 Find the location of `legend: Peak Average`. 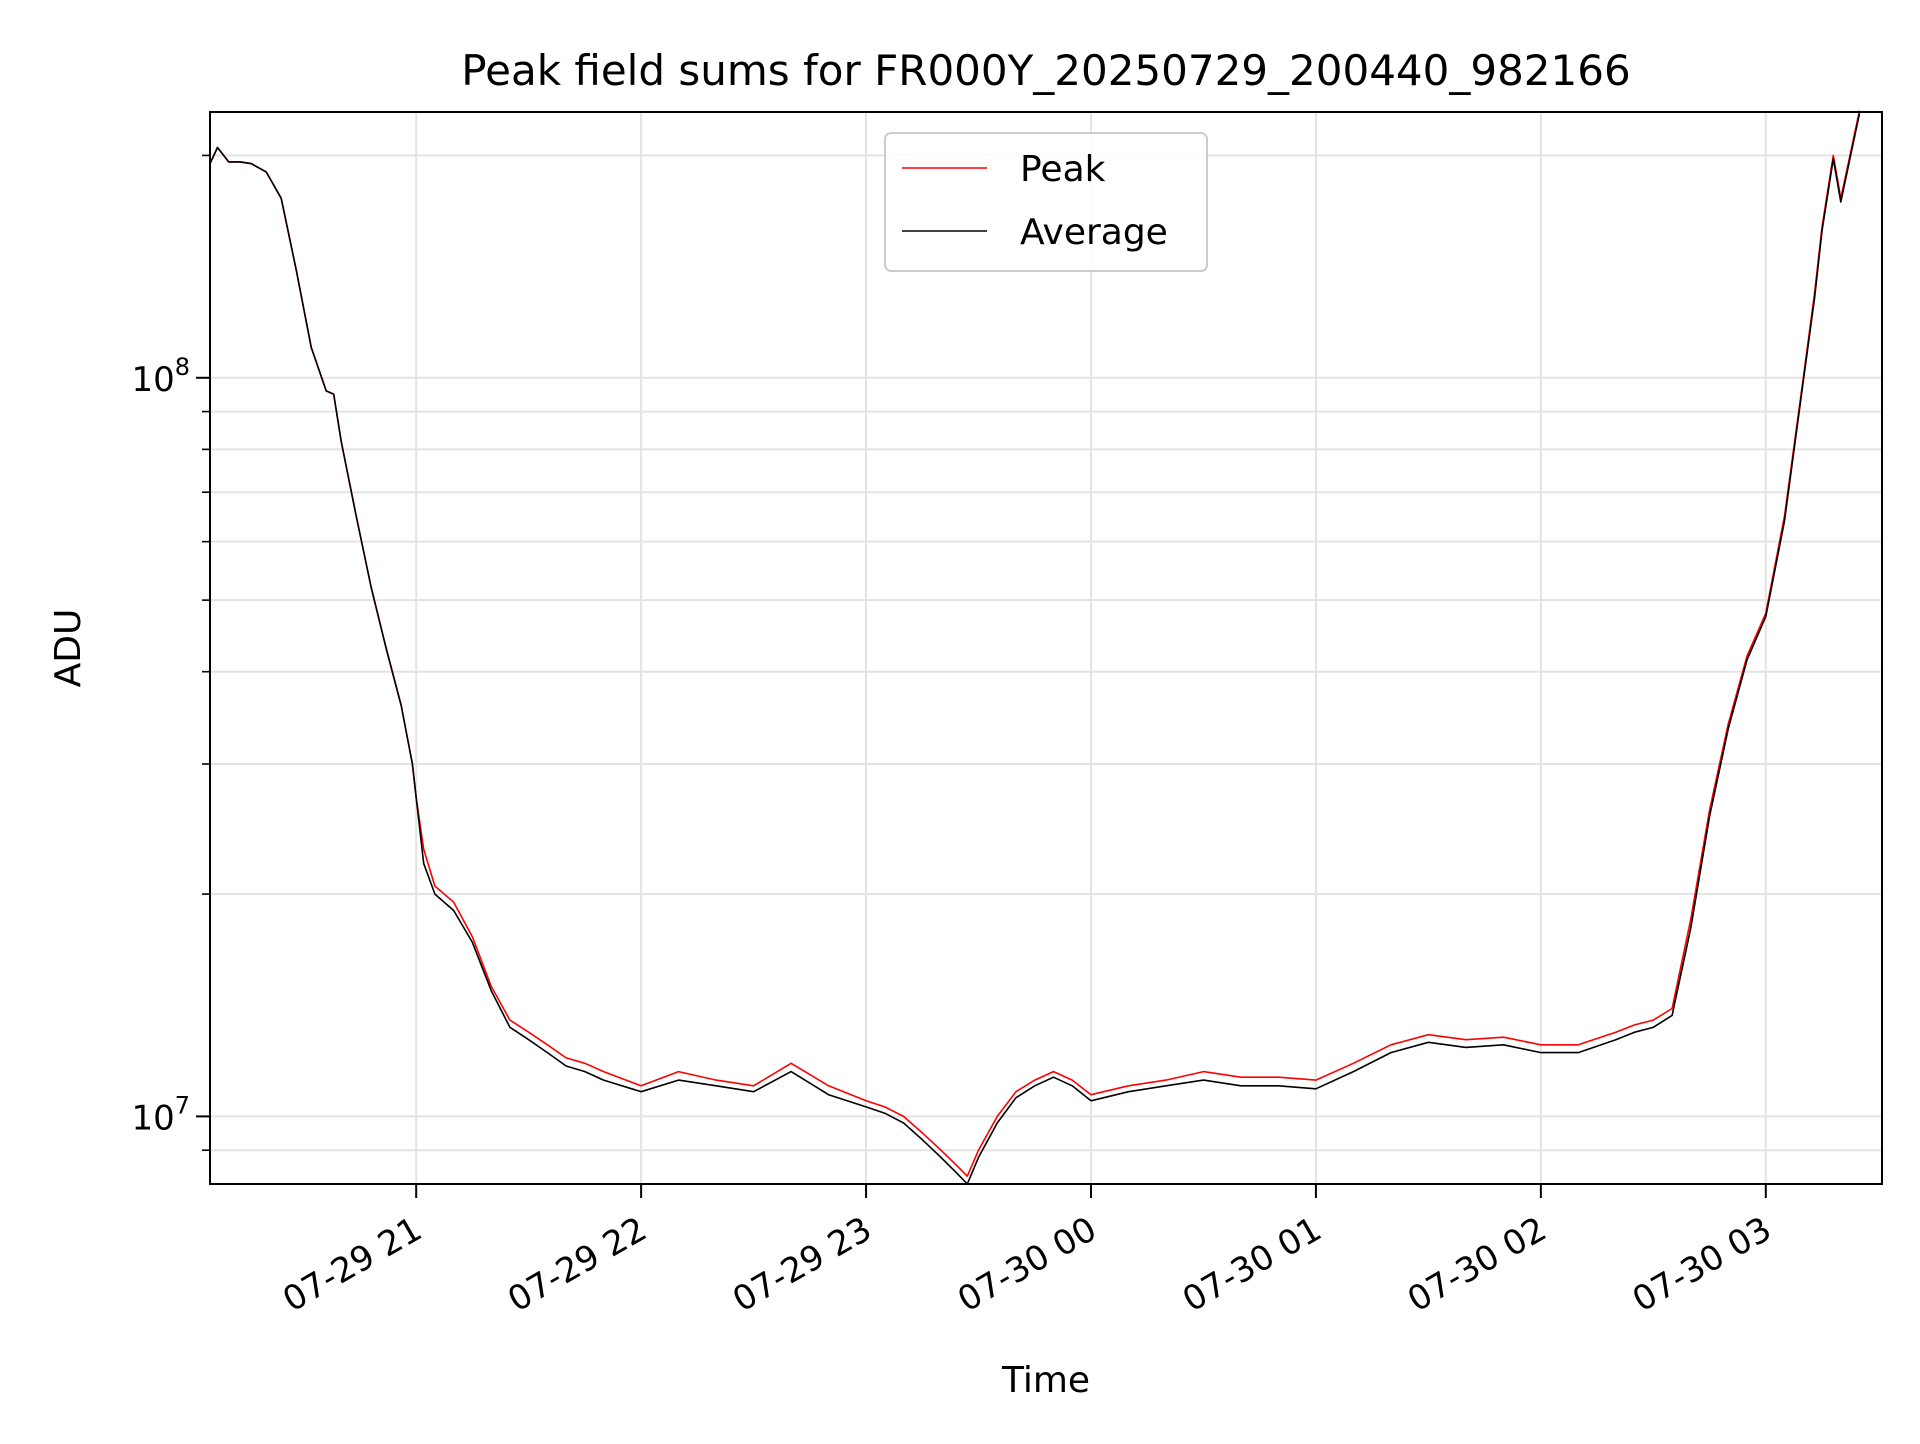

legend: Peak Average is located at coordinates (1046, 202).